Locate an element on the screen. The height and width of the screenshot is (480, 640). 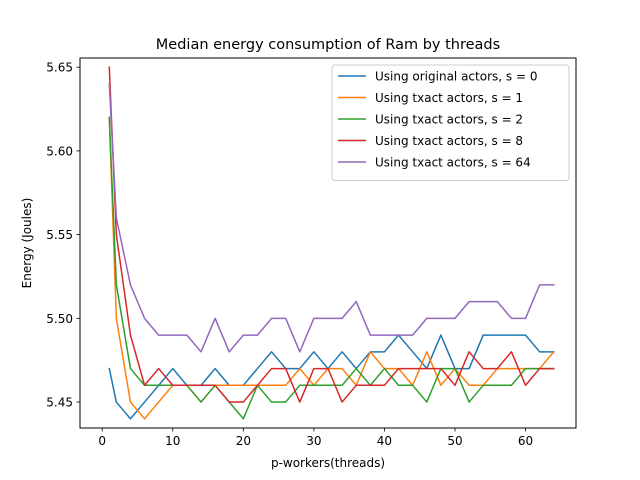
y-axis: 5.45 5.50 5.55 5.60 5.65 is located at coordinates (63, 235).